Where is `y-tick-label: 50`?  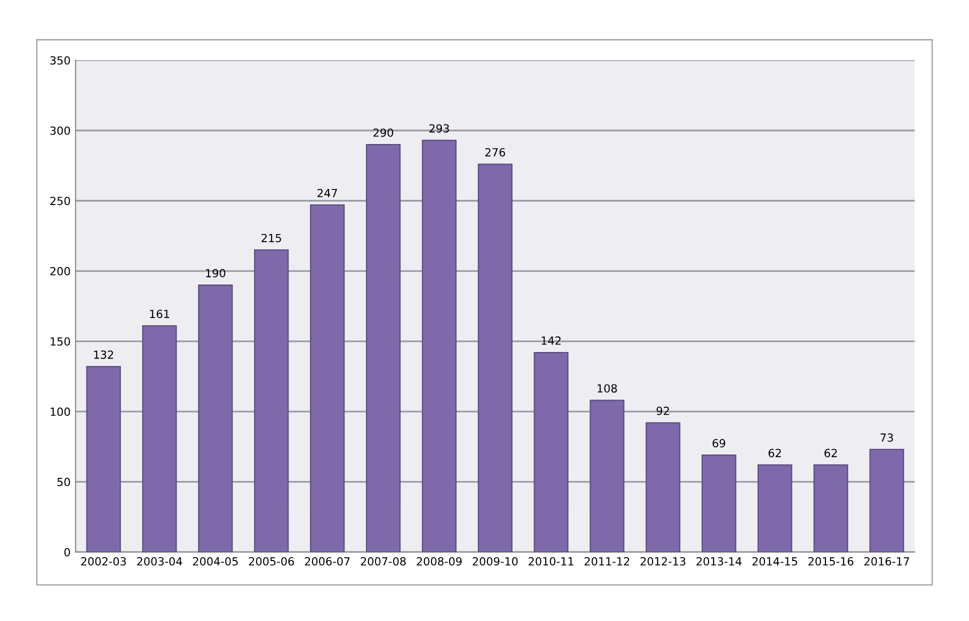 y-tick-label: 50 is located at coordinates (63, 482).